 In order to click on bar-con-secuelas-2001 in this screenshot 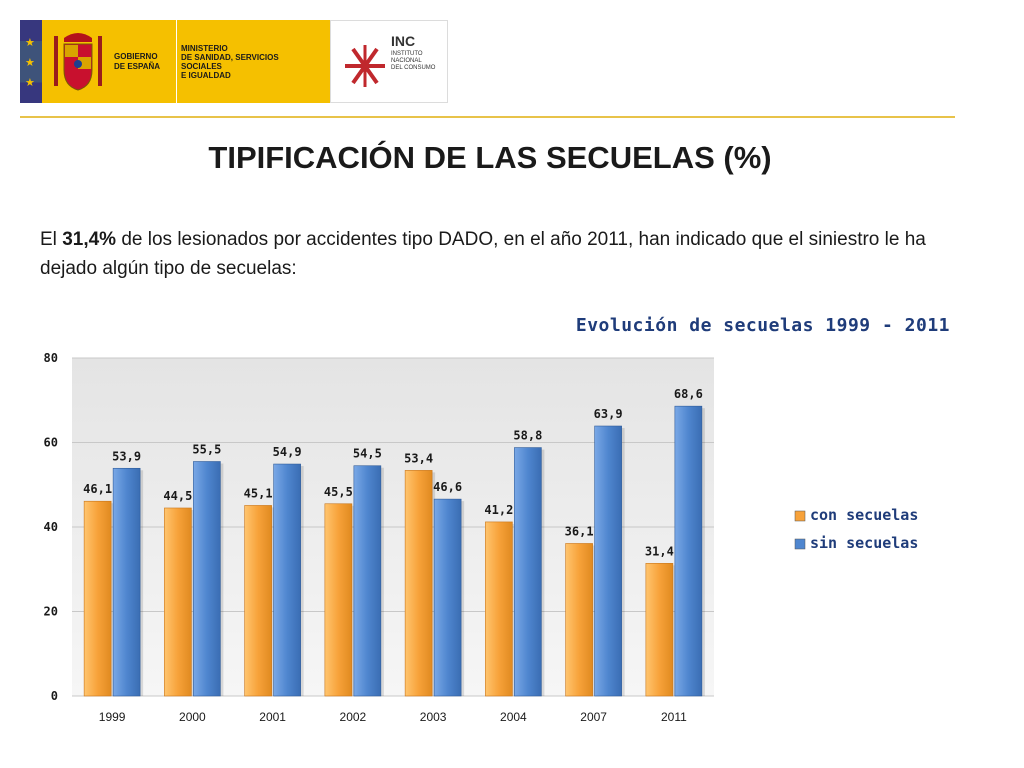, I will do `click(258, 601)`.